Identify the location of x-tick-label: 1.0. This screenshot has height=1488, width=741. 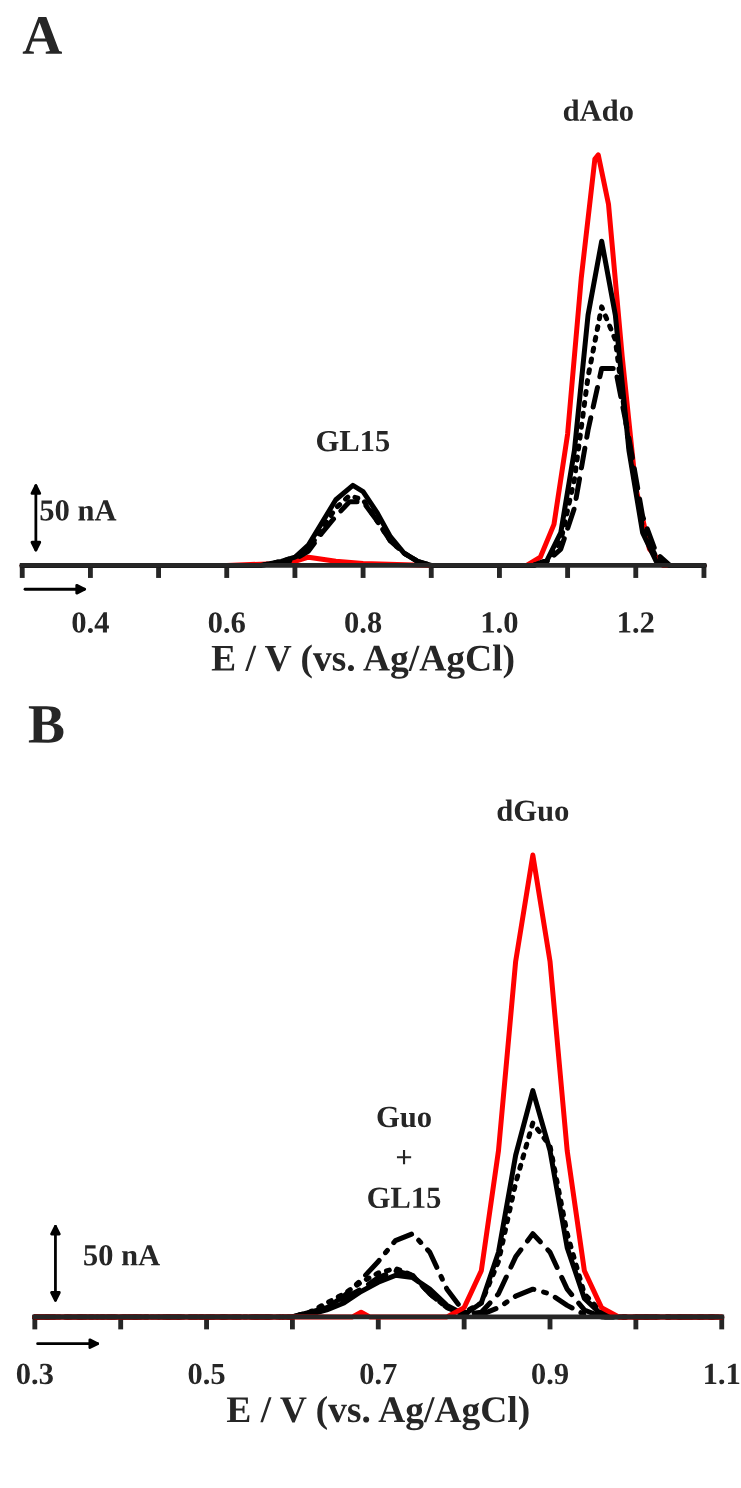
(500, 622).